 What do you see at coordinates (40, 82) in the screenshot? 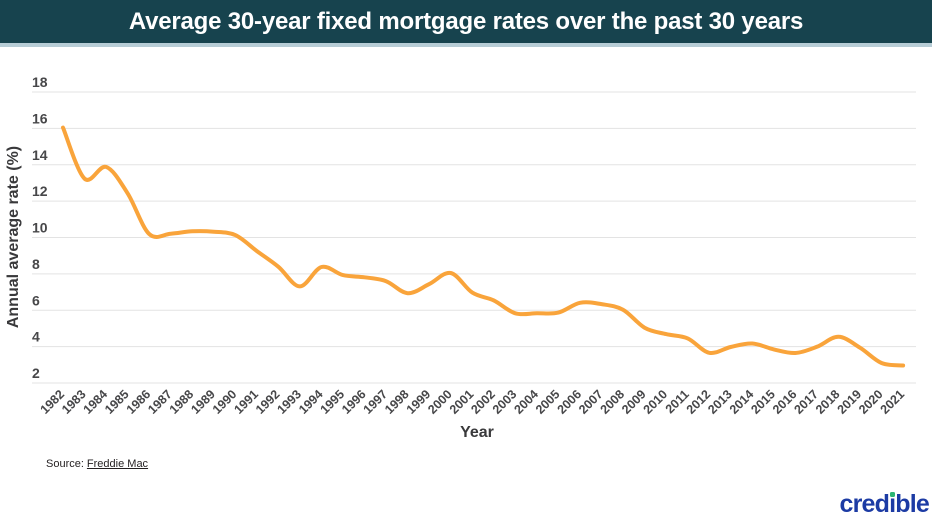
I see `y-tick-label: 18` at bounding box center [40, 82].